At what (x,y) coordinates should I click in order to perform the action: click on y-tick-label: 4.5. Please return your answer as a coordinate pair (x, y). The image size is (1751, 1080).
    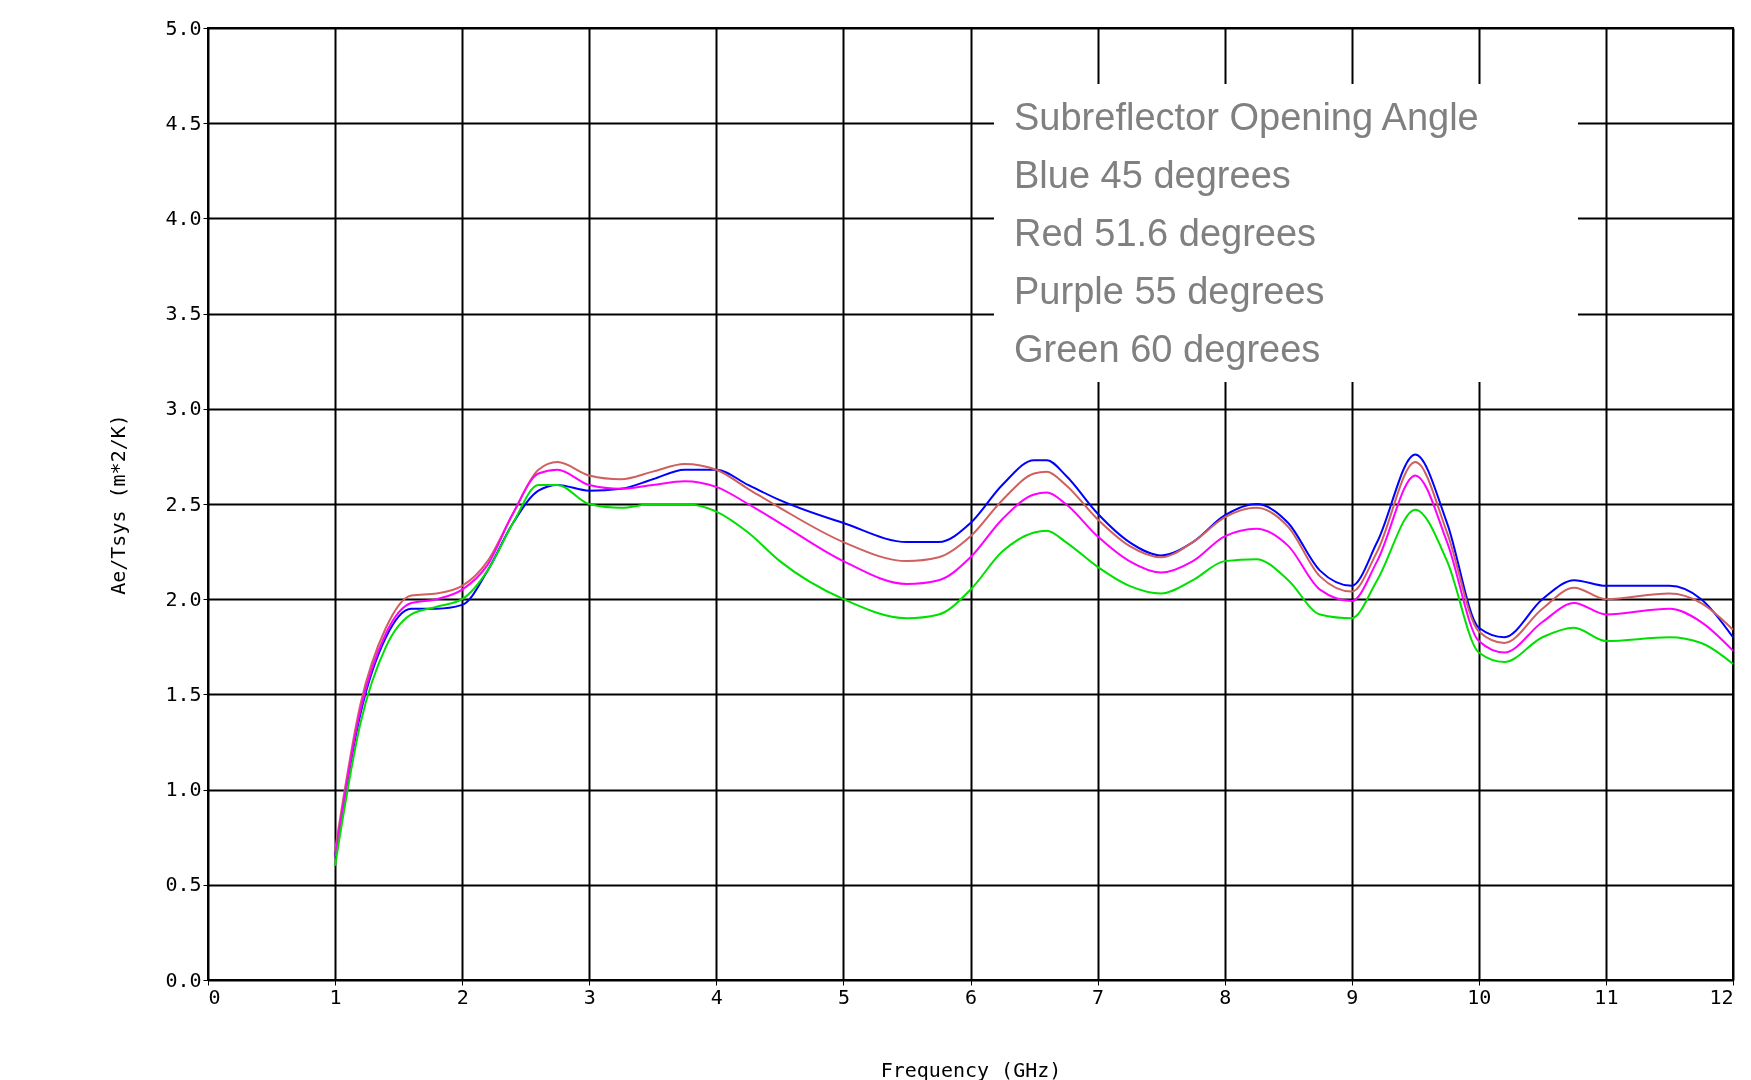
    Looking at the image, I should click on (183, 122).